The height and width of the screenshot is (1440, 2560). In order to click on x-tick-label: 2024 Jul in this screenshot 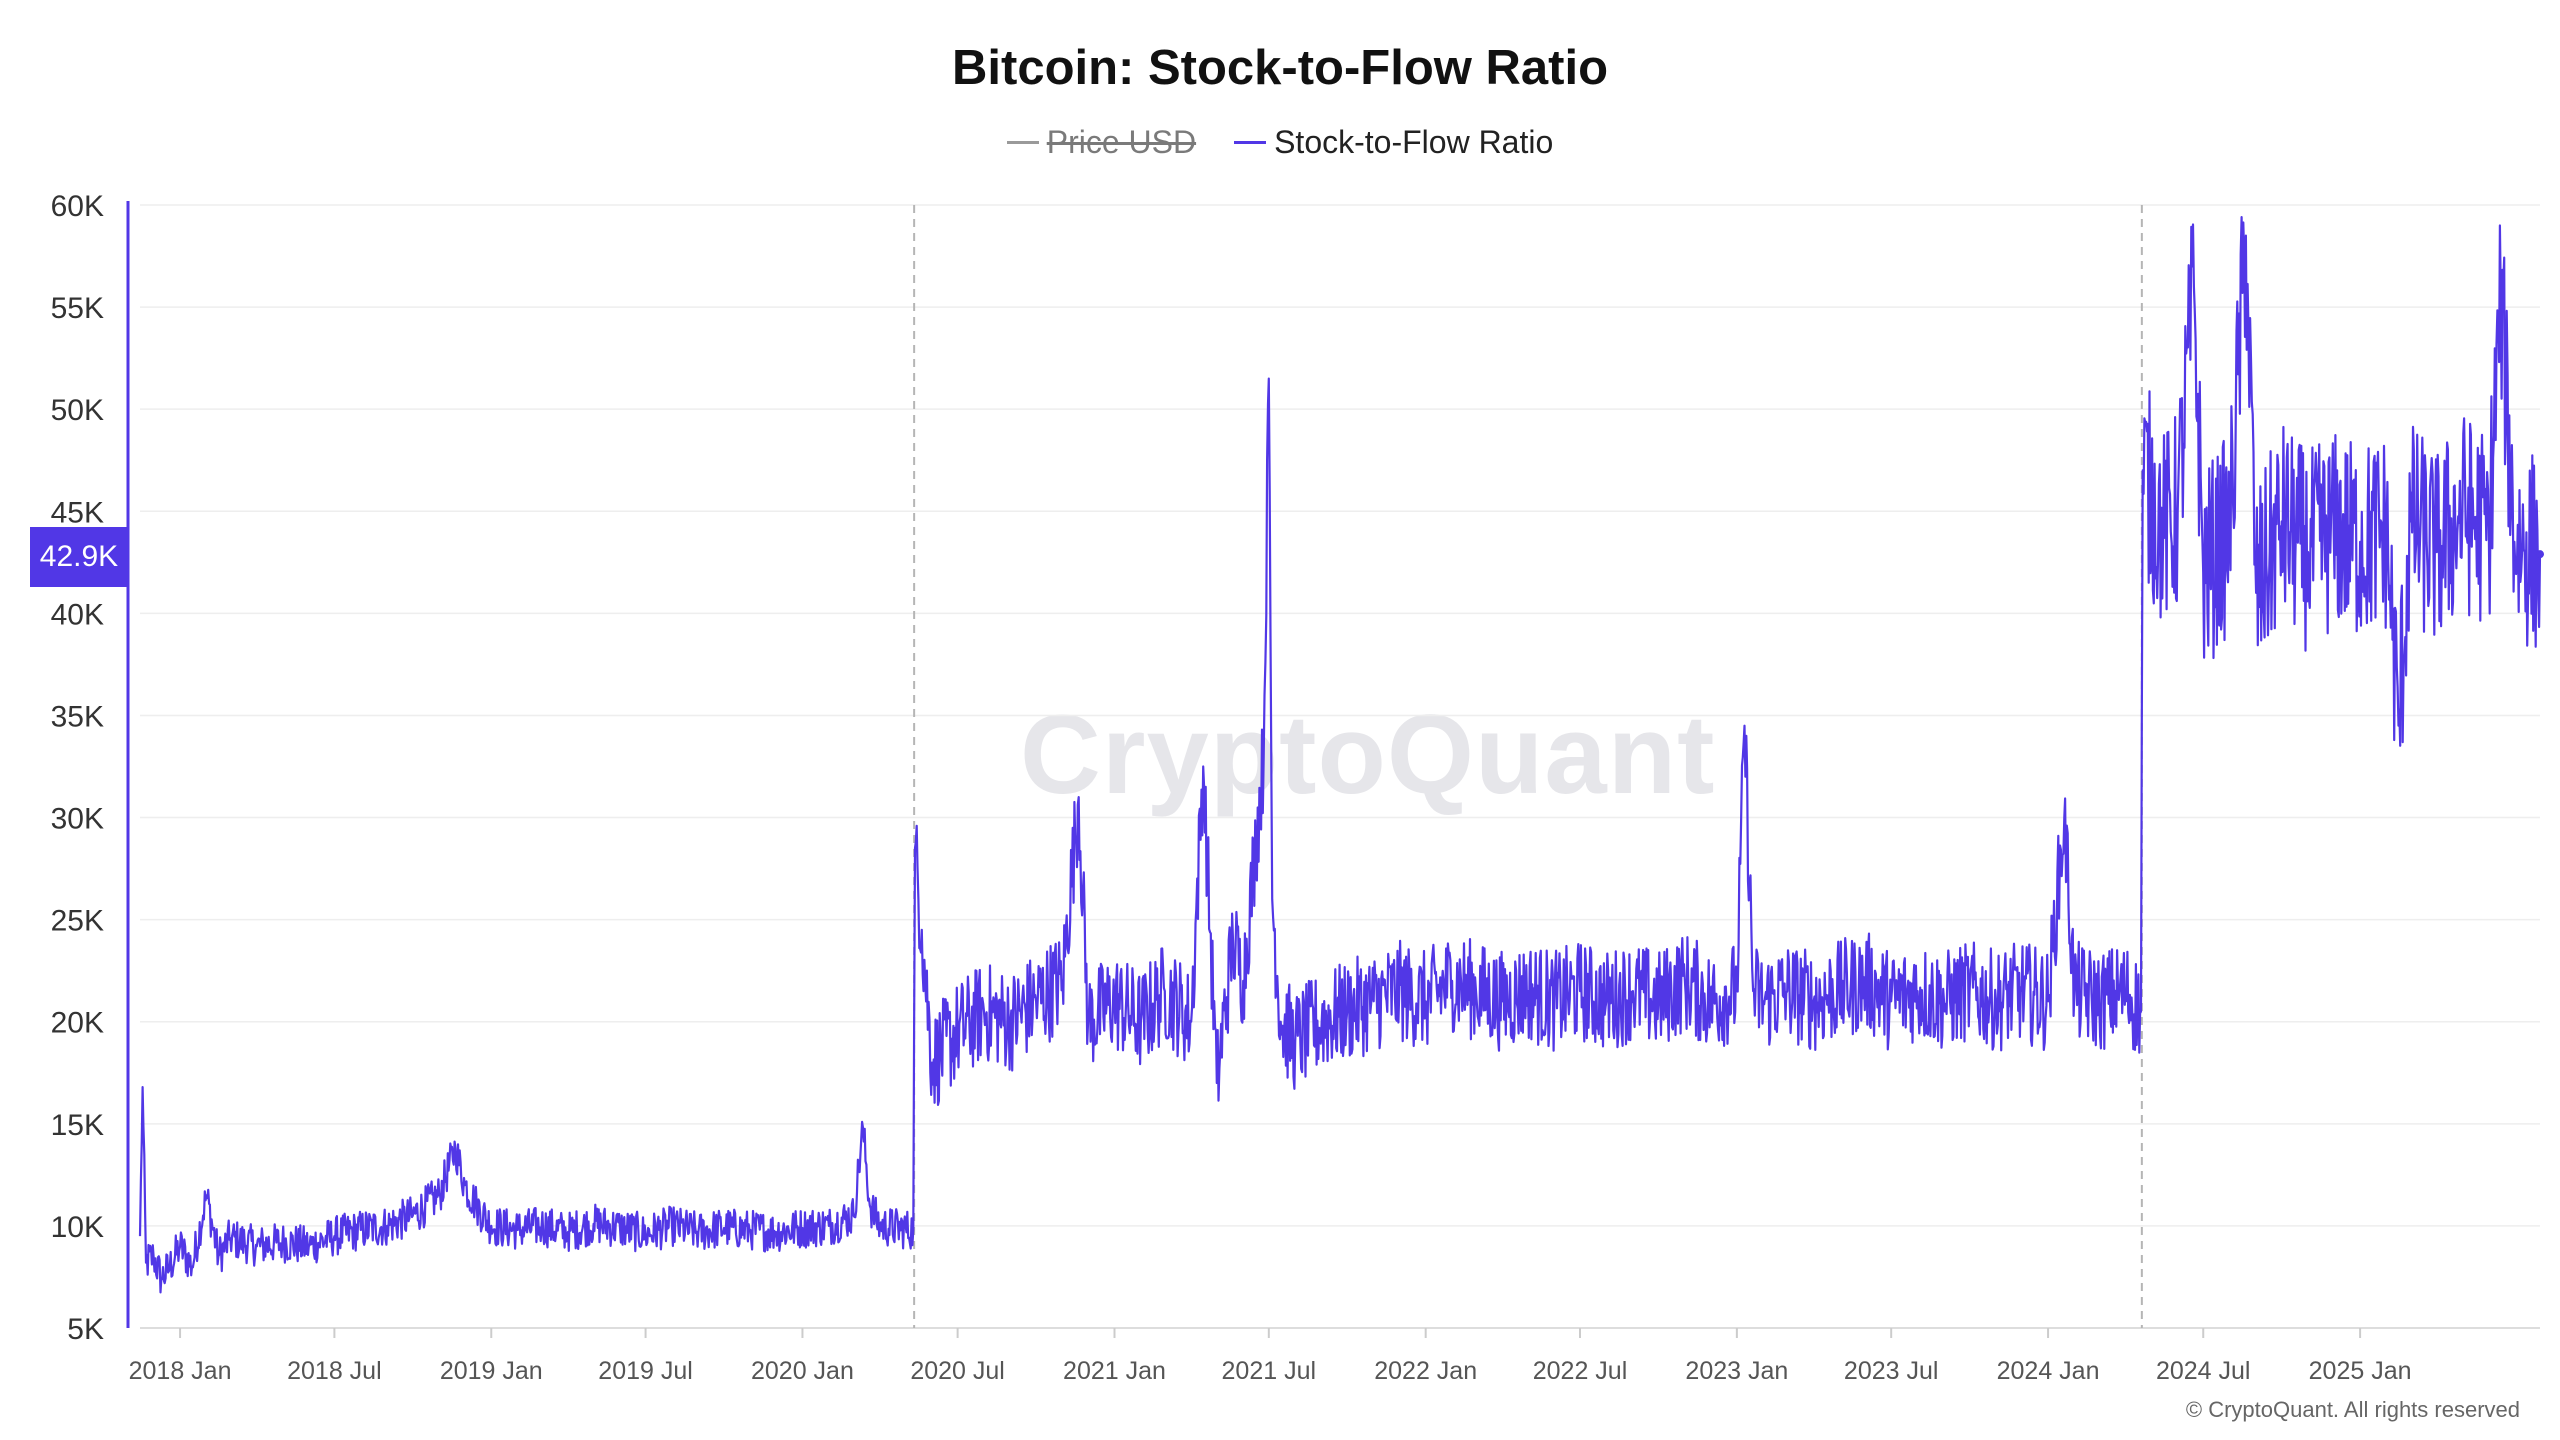, I will do `click(2203, 1371)`.